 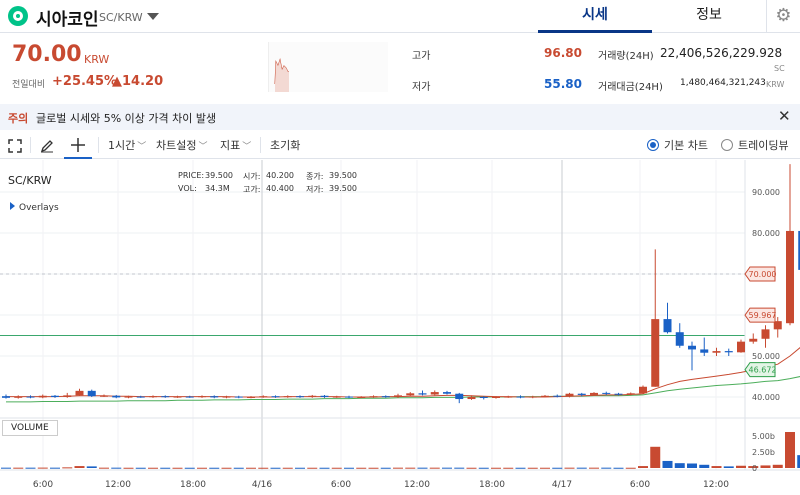 What do you see at coordinates (193, 485) in the screenshot?
I see `time-axis-tick: 18:00` at bounding box center [193, 485].